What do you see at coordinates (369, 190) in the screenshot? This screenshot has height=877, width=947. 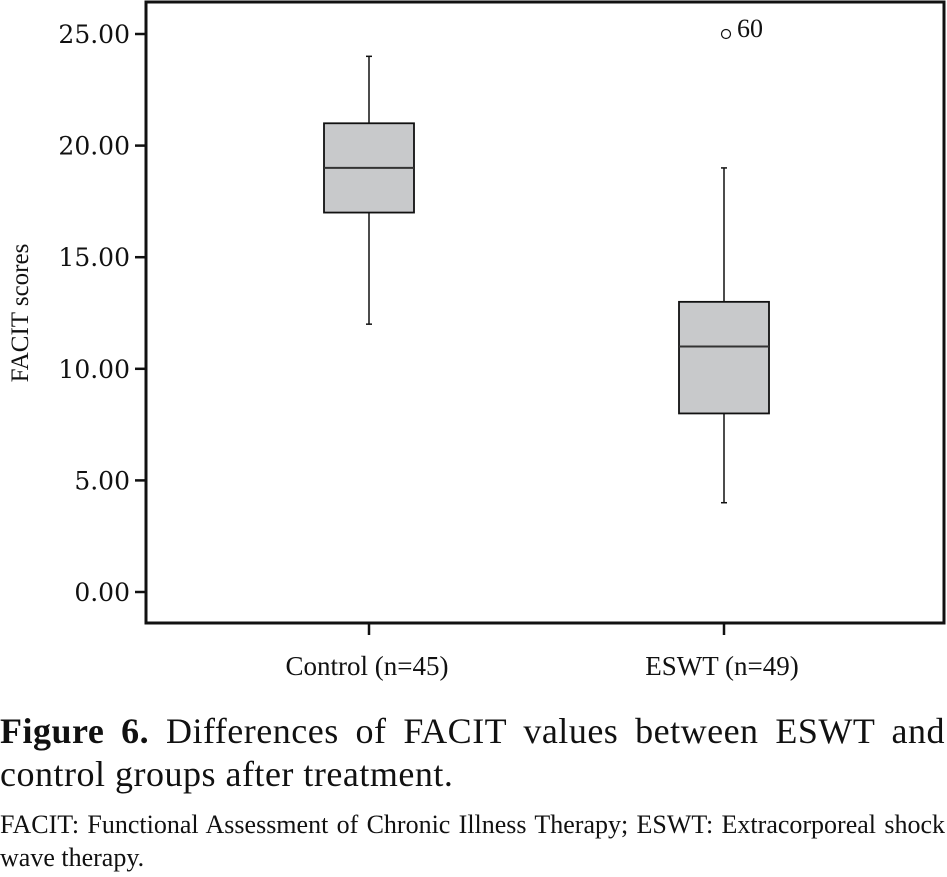 I see `box-control` at bounding box center [369, 190].